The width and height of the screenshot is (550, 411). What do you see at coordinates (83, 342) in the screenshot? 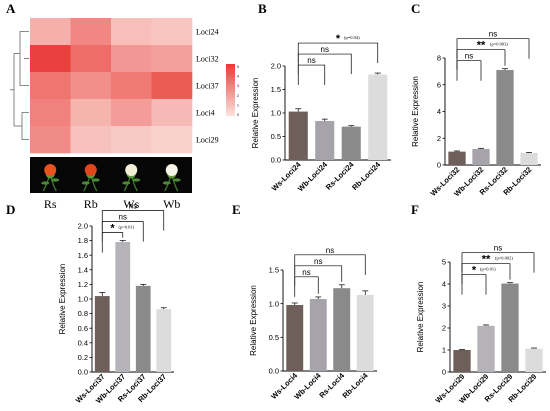
I see `y-tick-label: 0.4` at bounding box center [83, 342].